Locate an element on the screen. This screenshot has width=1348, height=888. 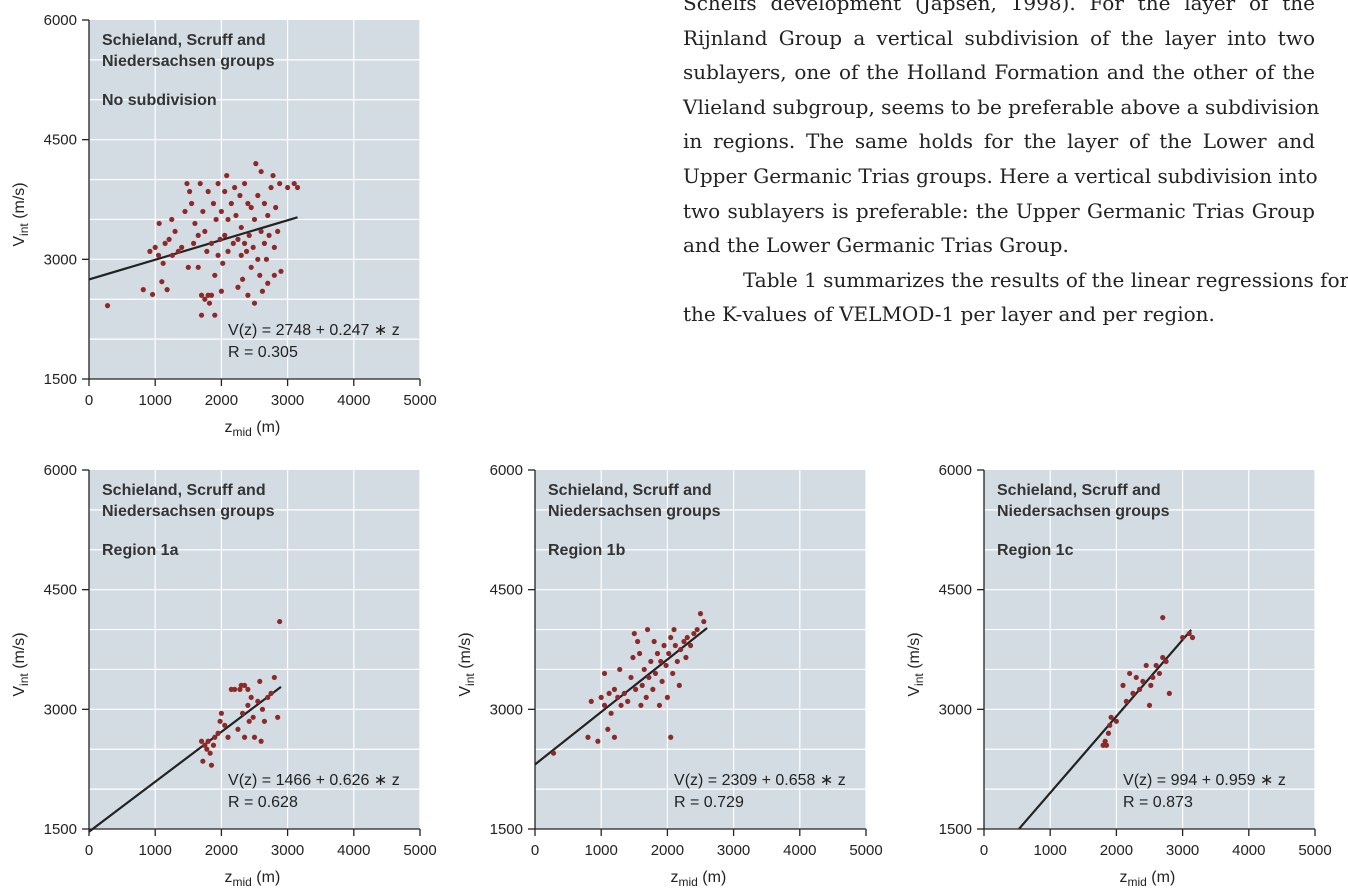
y-tick-label: 3000 is located at coordinates (60, 709).